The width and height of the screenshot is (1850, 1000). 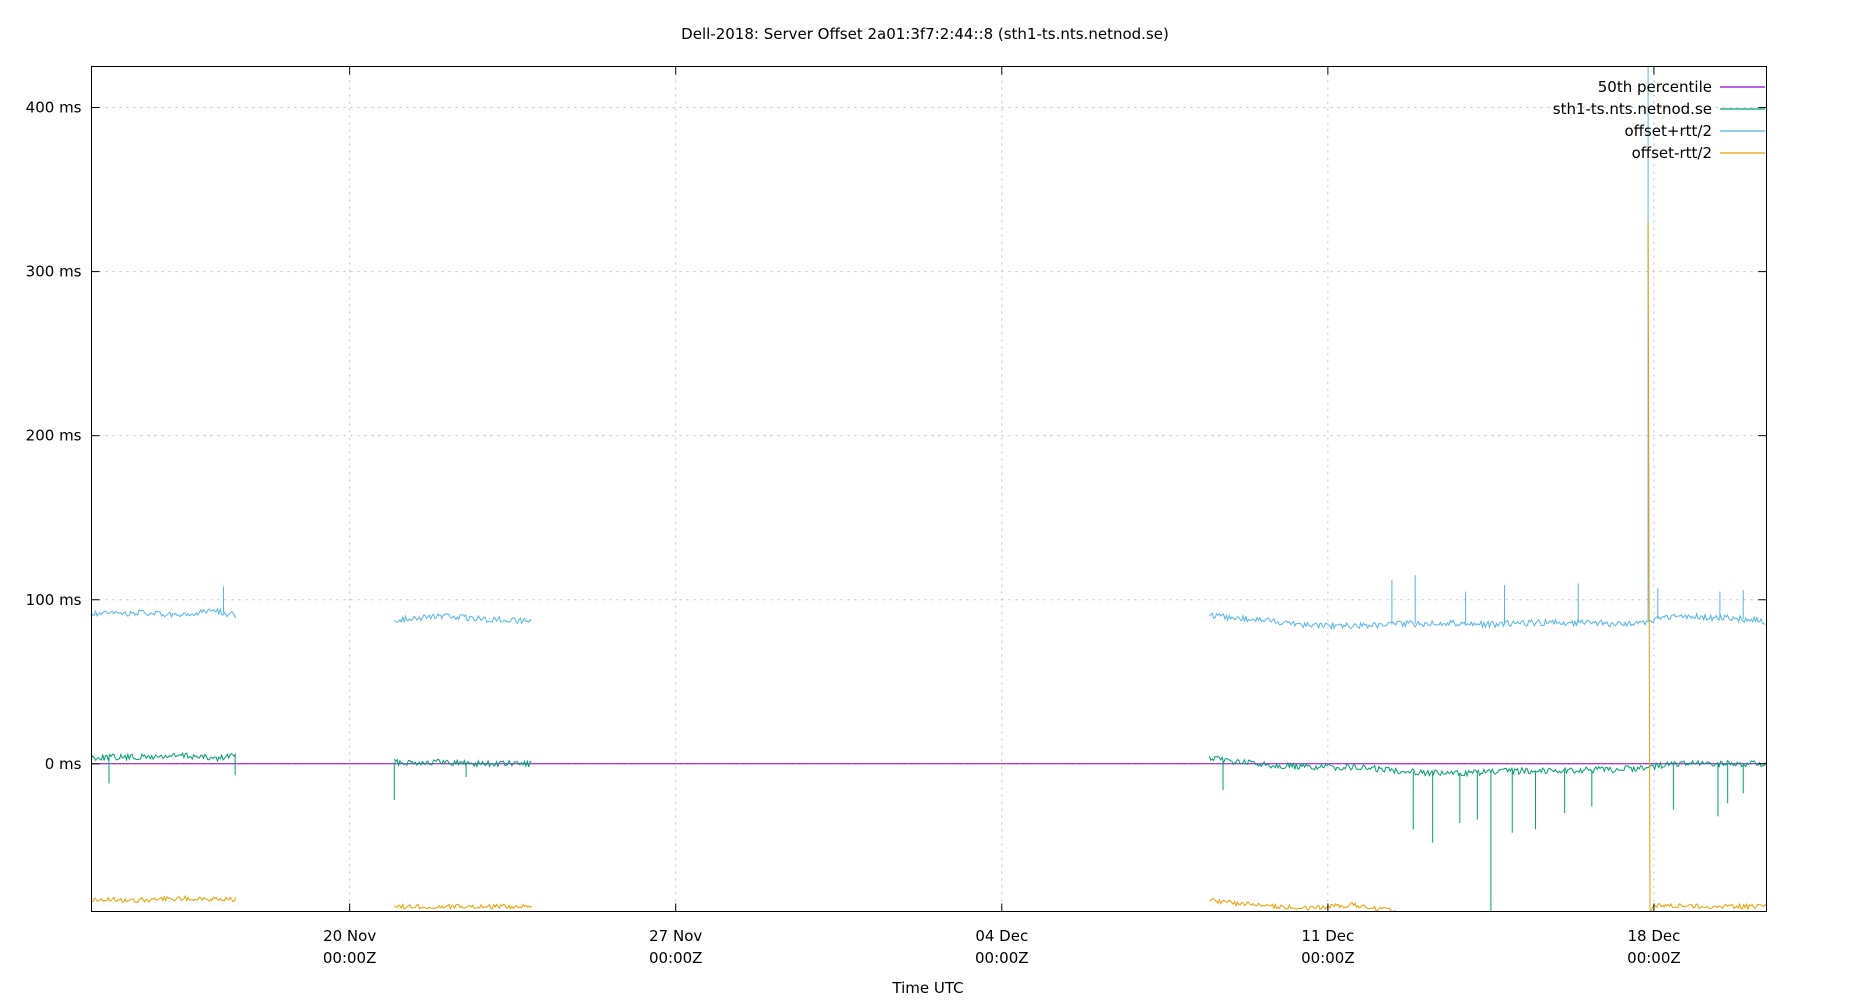 I want to click on y-tick-label: 300 ms, so click(x=54, y=272).